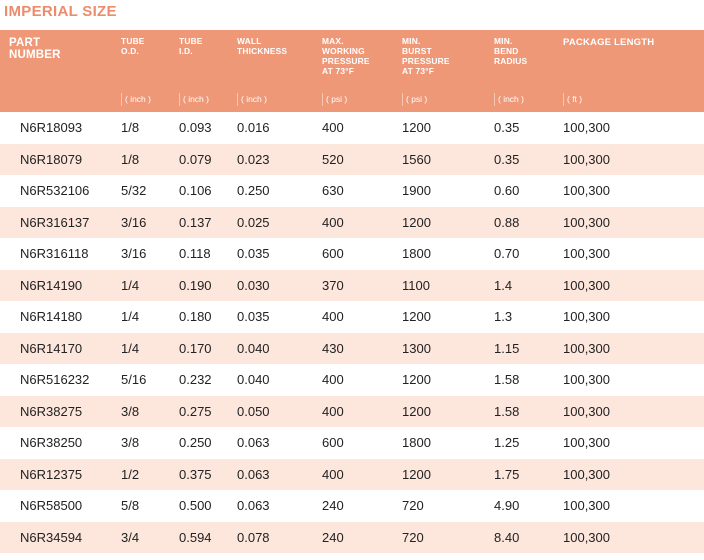 This screenshot has height=560, width=704. I want to click on cell-tube-id: 0.250, so click(195, 443).